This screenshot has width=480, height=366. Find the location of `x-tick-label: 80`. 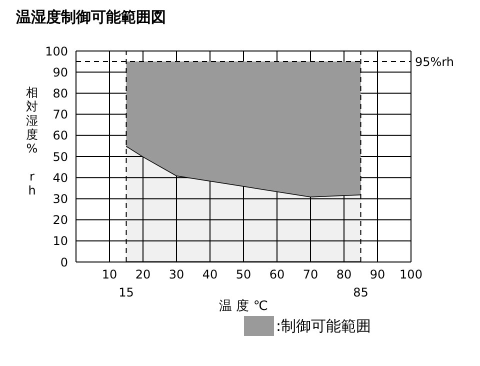

x-tick-label: 80 is located at coordinates (344, 275).